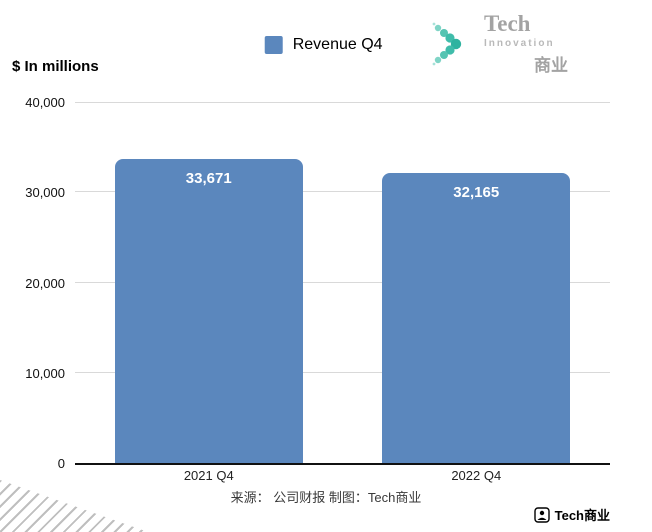  I want to click on legend-label: Revenue Q4, so click(337, 44).